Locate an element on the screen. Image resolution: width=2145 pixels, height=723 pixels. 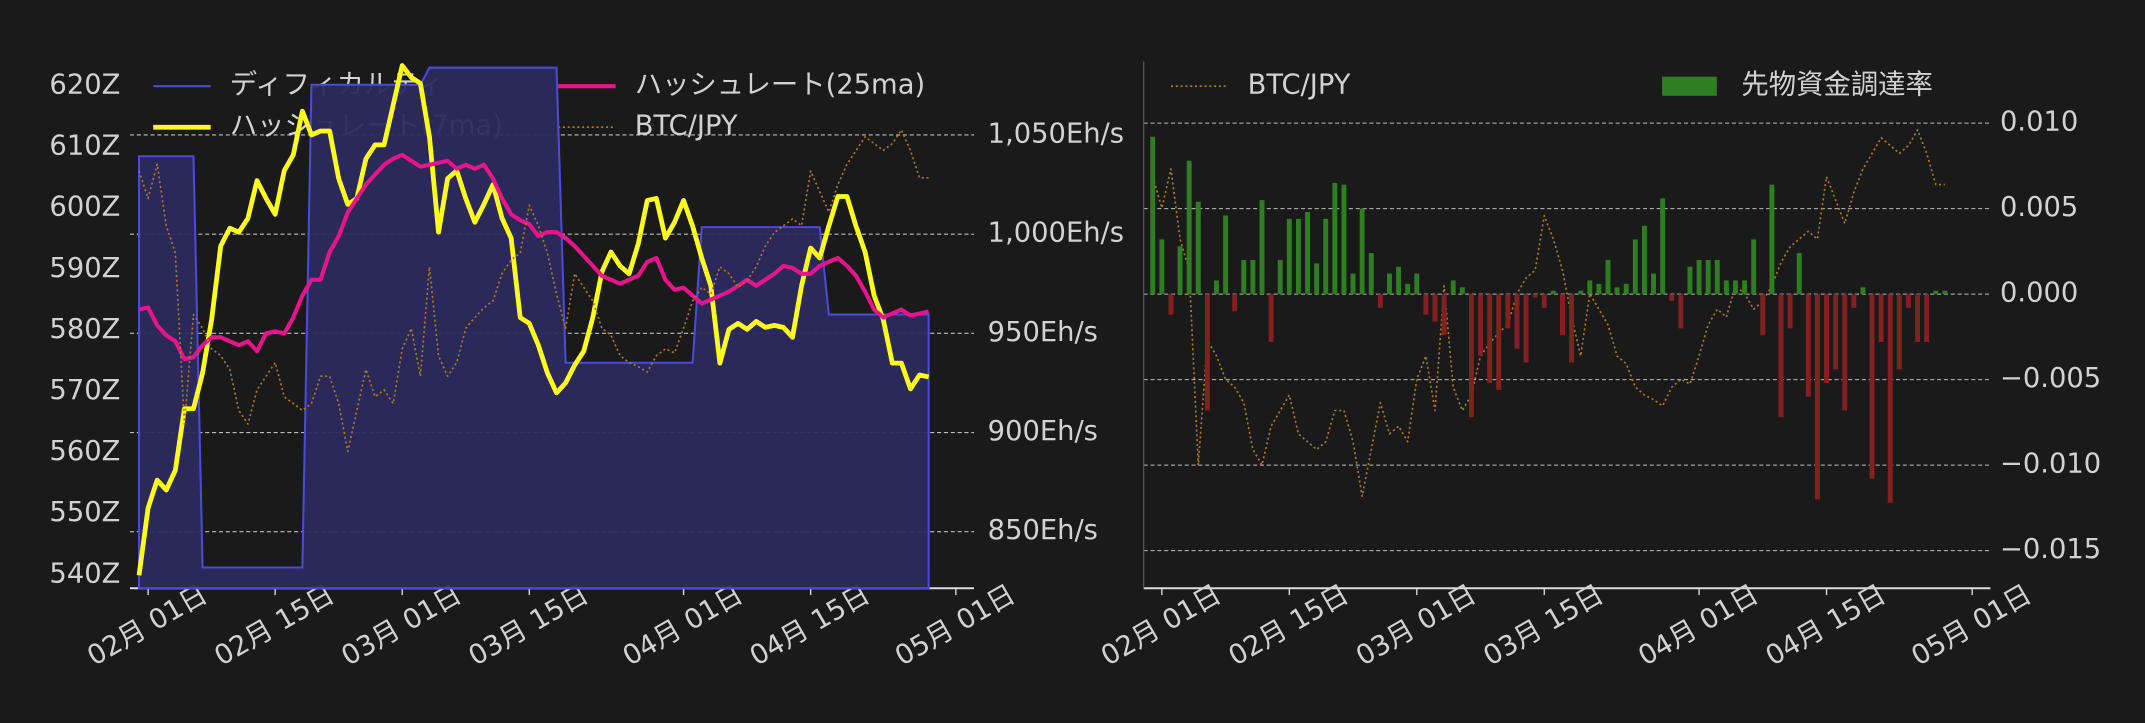
y-tick-label: 0.005 is located at coordinates (2039, 207).